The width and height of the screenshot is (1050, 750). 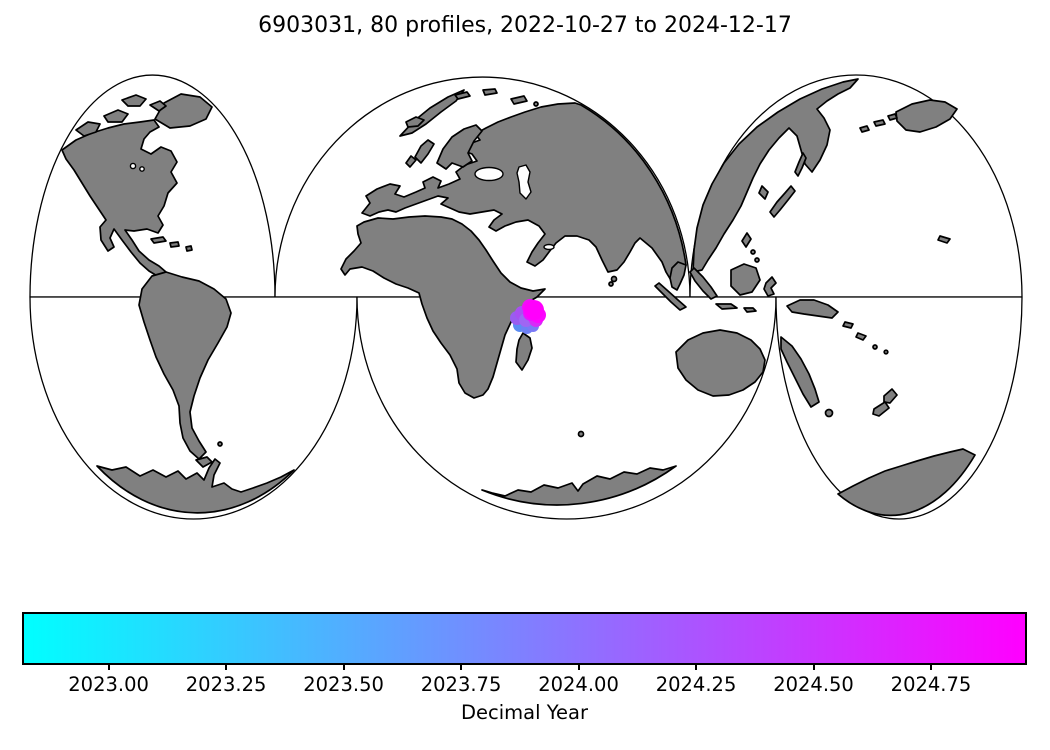 I want to click on japan, so click(x=782, y=201).